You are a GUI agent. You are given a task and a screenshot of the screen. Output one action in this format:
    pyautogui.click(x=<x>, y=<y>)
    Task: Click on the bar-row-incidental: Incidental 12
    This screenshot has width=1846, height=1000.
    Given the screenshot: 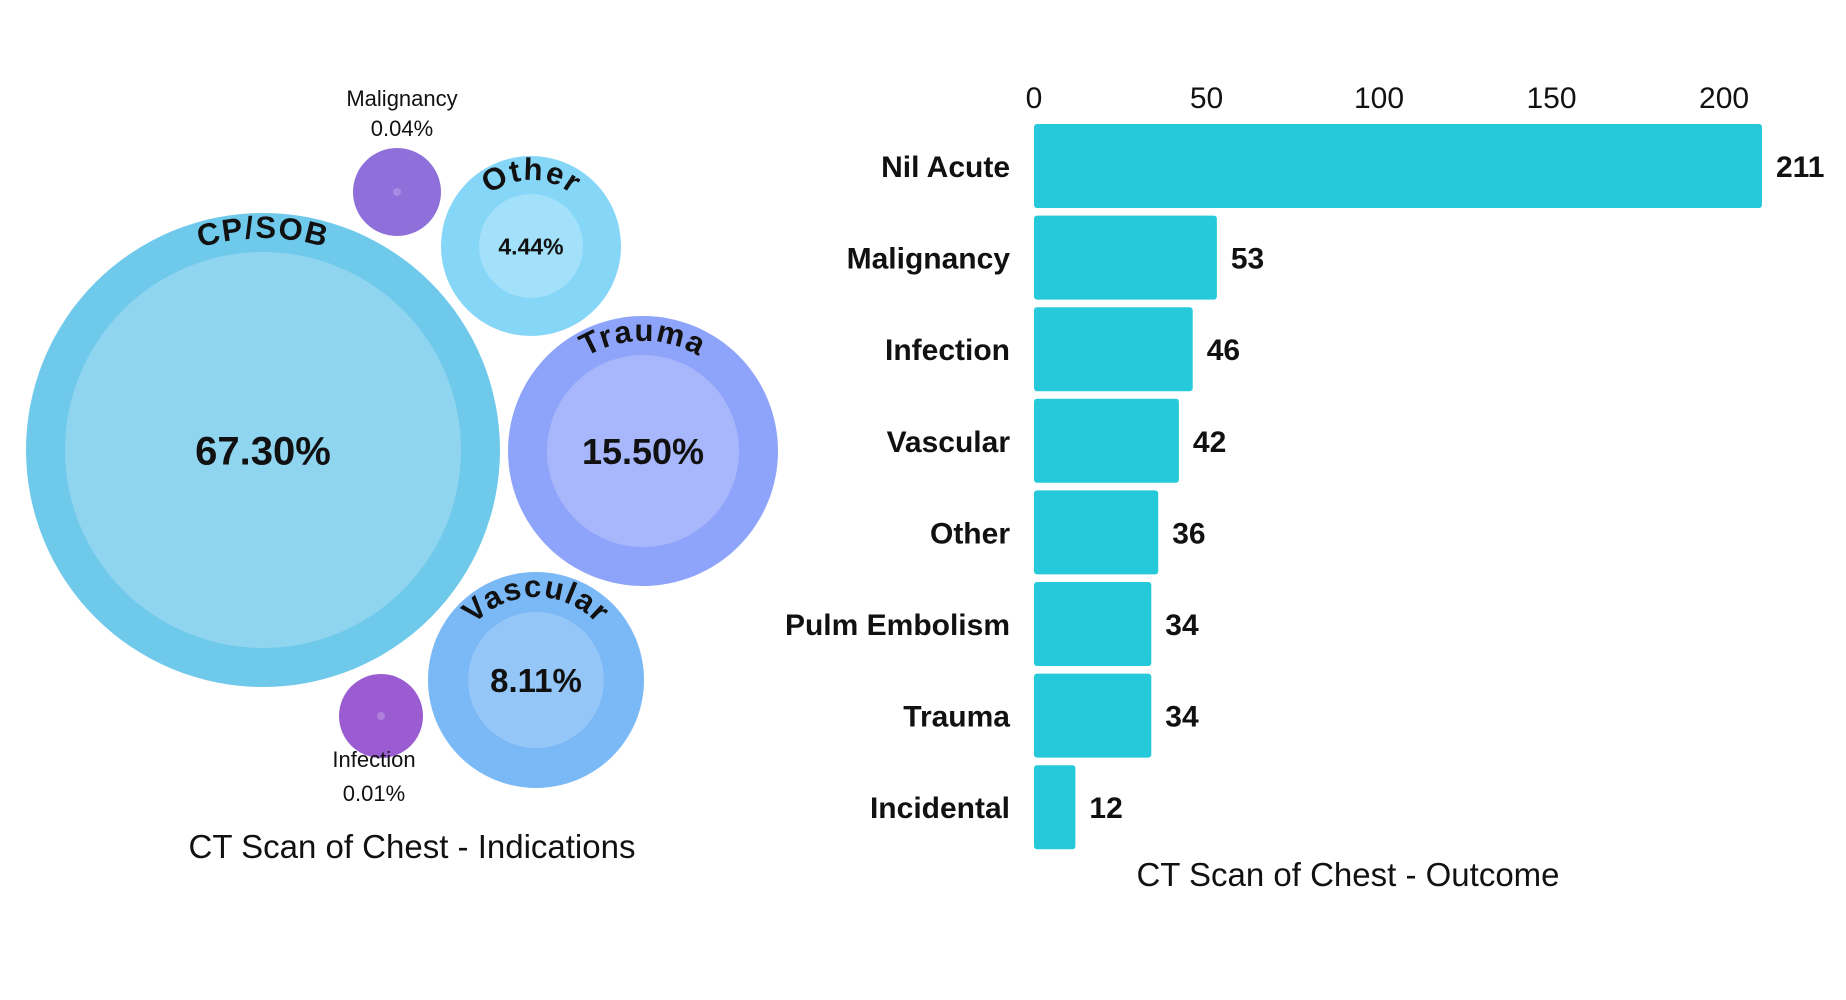 What is the action you would take?
    pyautogui.click(x=996, y=807)
    